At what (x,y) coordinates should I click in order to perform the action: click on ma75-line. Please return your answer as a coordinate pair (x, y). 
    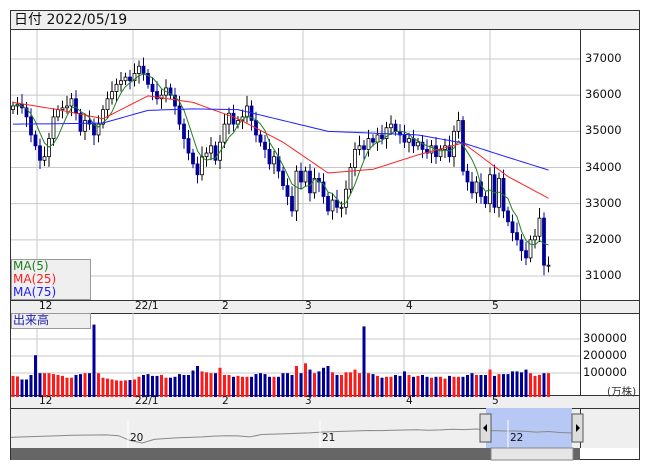
    Looking at the image, I should click on (280, 139).